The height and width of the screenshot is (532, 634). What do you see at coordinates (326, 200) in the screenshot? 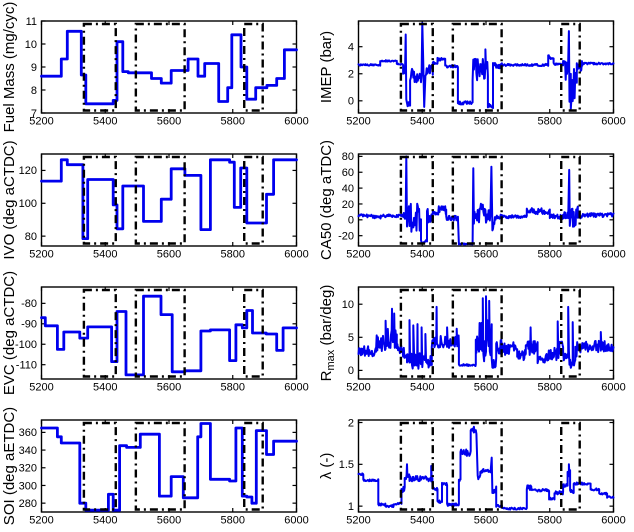
I see `y-axis-label: CA50 (deg aTDC)` at bounding box center [326, 200].